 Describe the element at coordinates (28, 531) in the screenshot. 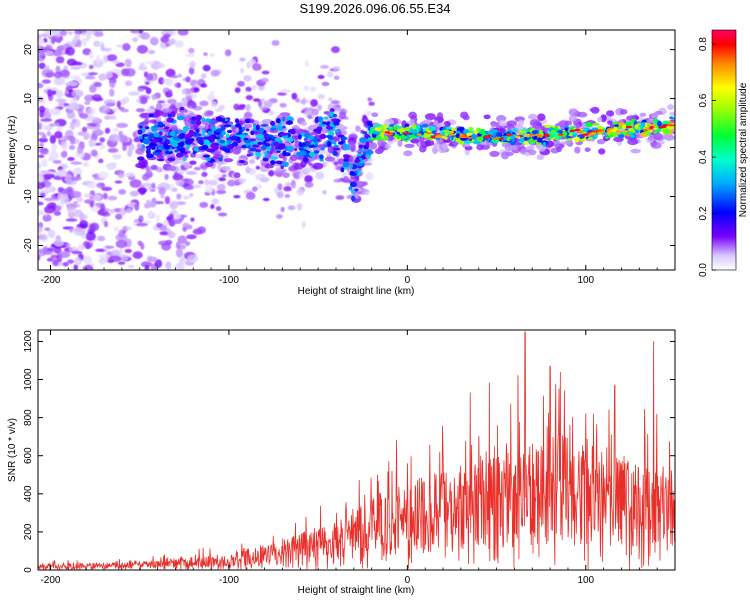

I see `y-tick-label: 200` at that location.